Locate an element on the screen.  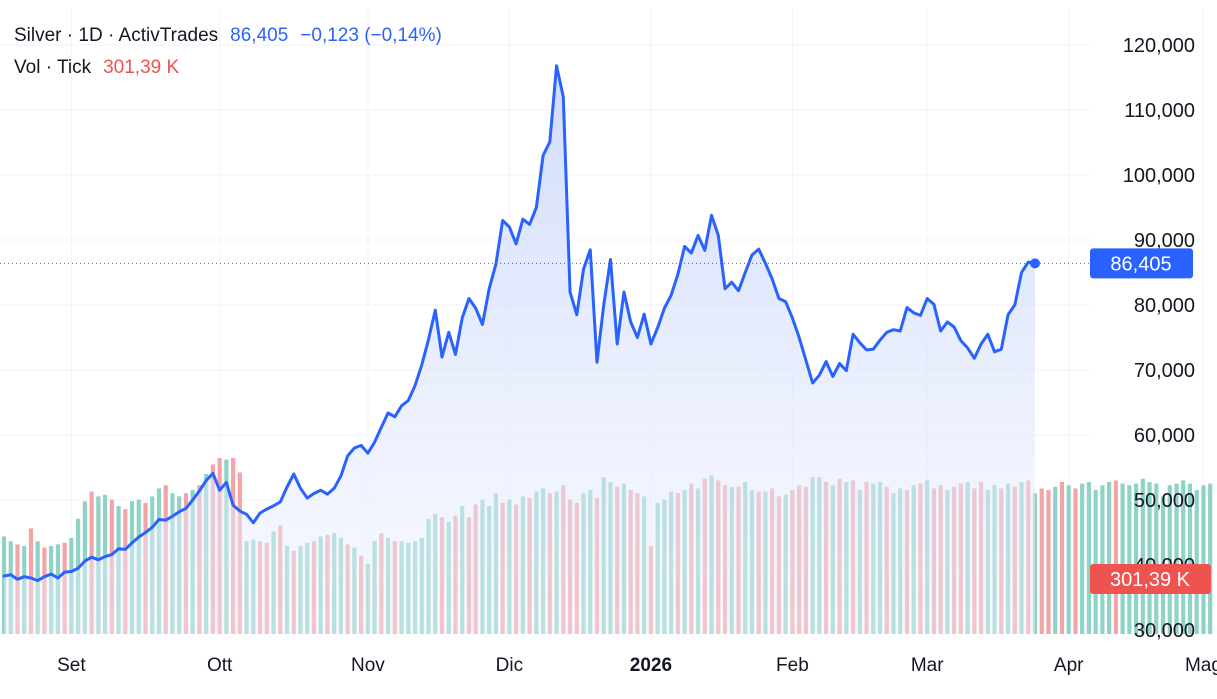
volume-badge-text: 301,39 K is located at coordinates (1150, 580).